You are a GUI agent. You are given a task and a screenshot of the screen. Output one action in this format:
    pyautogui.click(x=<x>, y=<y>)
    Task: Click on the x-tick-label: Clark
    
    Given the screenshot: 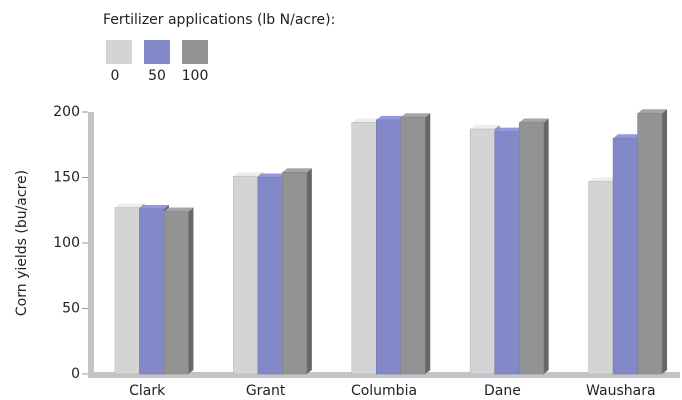 What is the action you would take?
    pyautogui.click(x=147, y=391)
    